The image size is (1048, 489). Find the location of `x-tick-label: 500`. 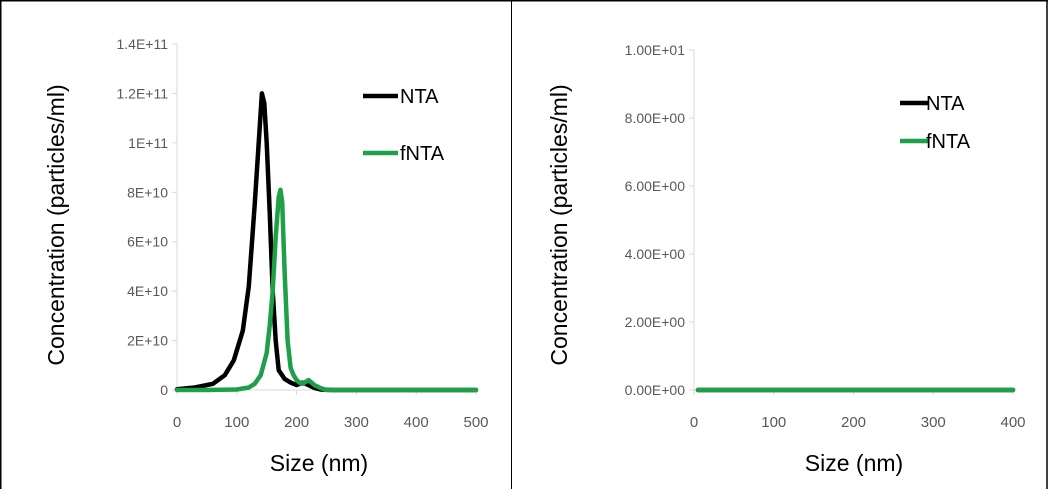

x-tick-label: 500 is located at coordinates (475, 422).